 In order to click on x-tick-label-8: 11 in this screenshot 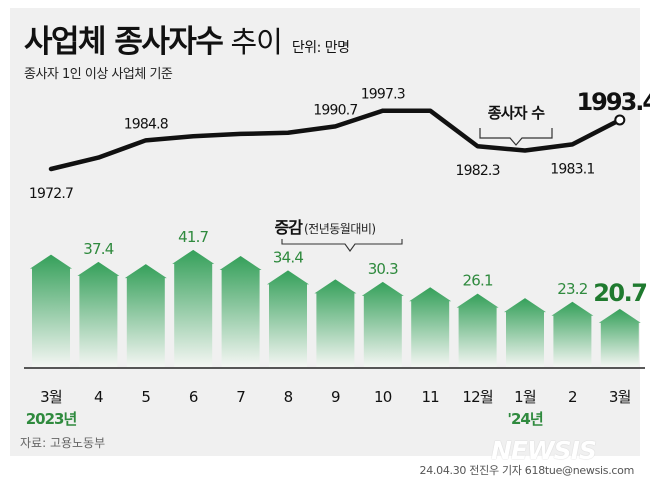, I will do `click(430, 397)`.